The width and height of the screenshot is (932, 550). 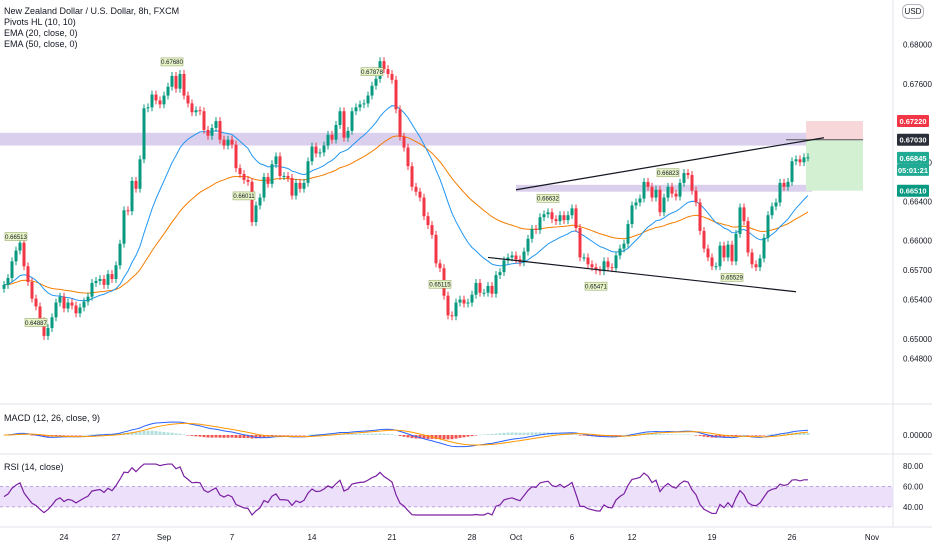 I want to click on position-stop-zone, so click(x=834, y=165).